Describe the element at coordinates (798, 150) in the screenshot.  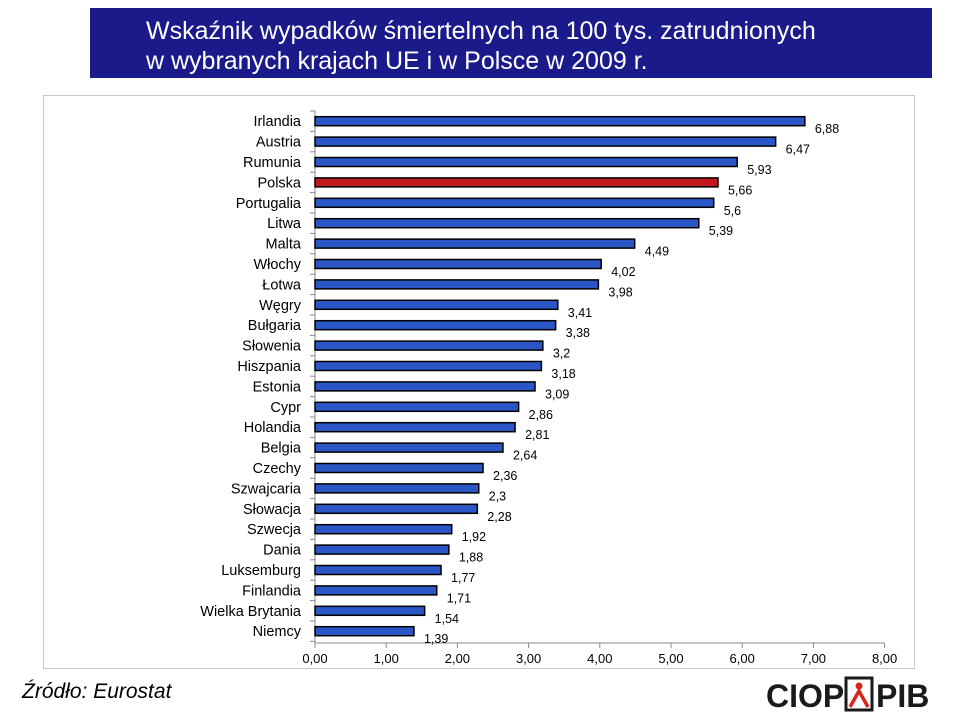
I see `value-label: 6,47` at that location.